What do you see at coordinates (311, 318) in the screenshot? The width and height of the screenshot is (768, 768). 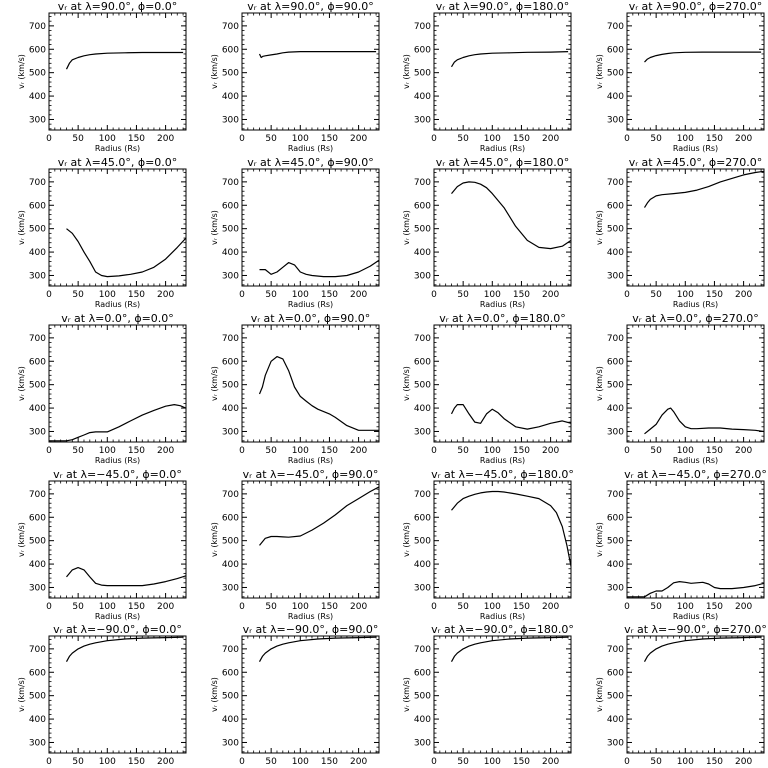 I see `plot-title: vᵣ at λ=0.0°, ϕ=90.0°` at bounding box center [311, 318].